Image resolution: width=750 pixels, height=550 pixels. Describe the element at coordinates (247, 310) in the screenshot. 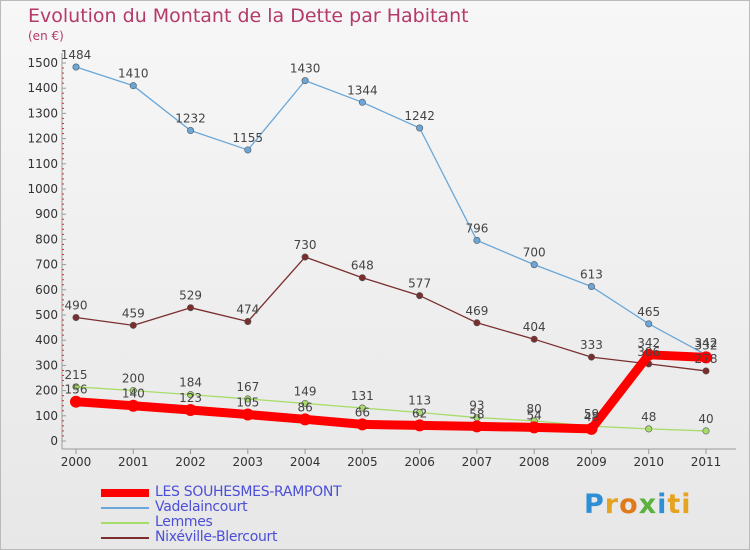

I see `data-label: 474` at that location.